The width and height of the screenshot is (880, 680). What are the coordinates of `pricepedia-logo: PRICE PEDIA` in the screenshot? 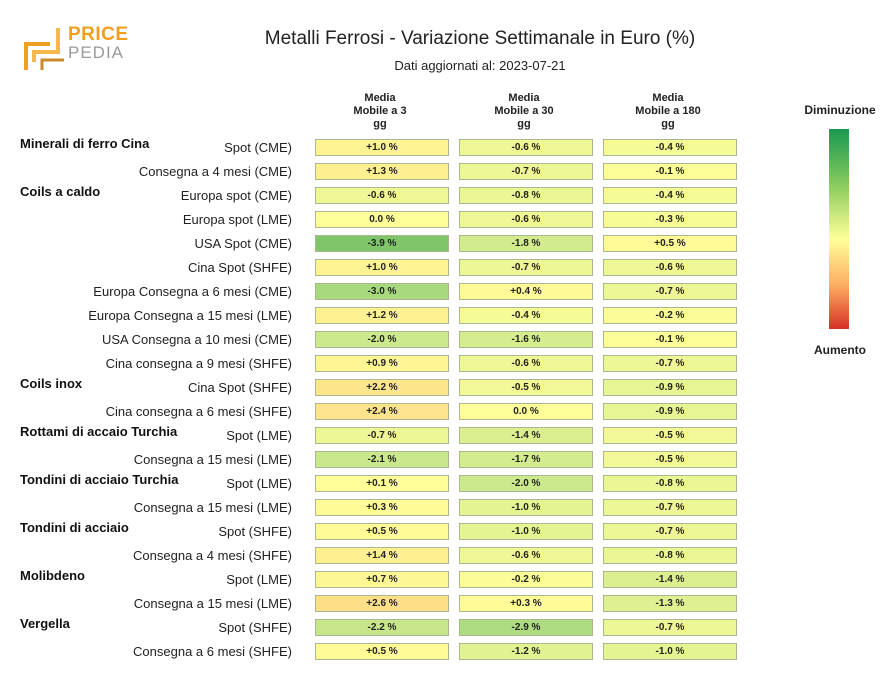 It's located at (75, 47).